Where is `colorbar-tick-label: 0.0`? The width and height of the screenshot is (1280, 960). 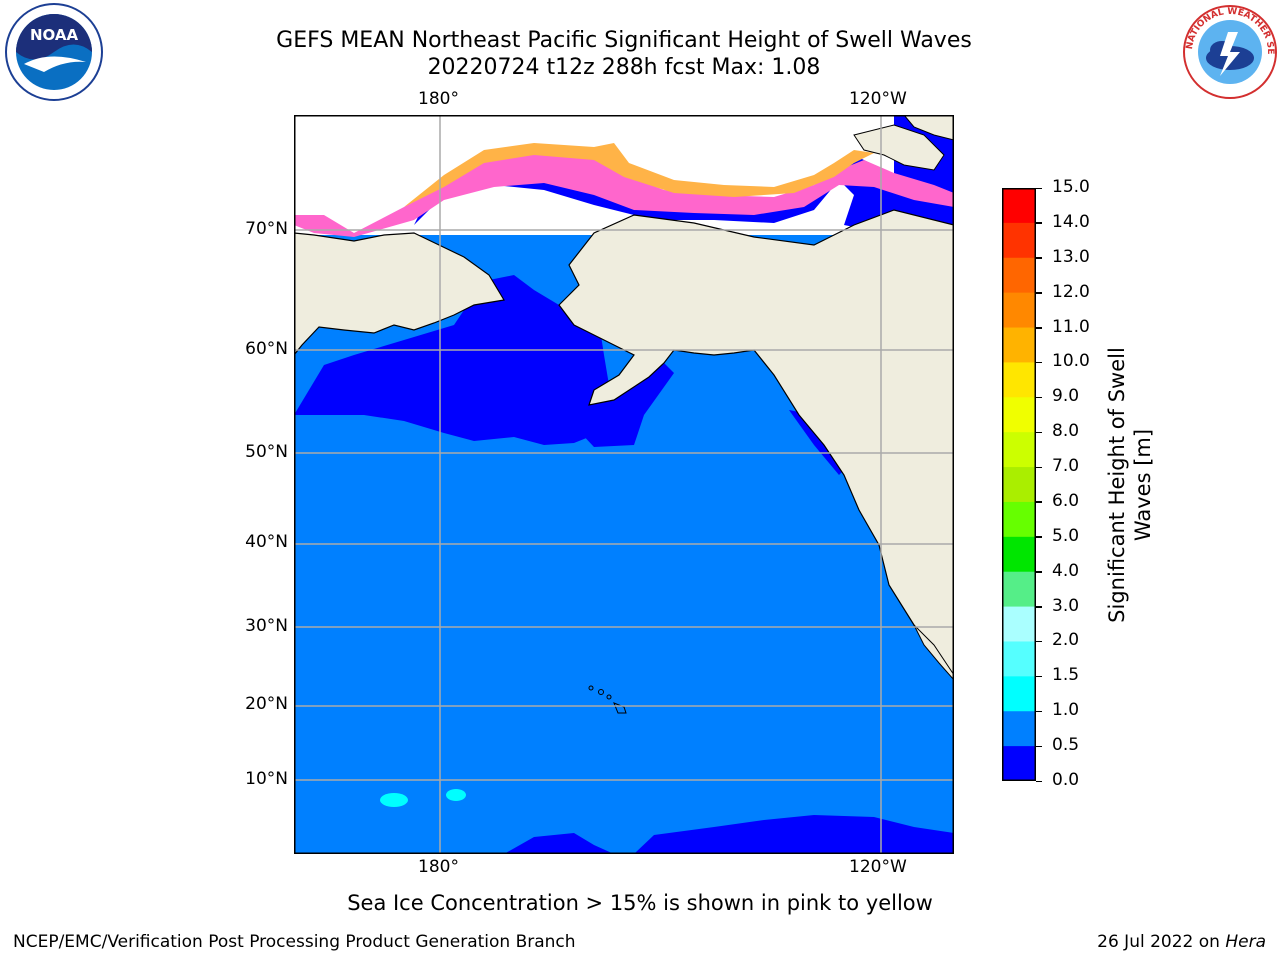 colorbar-tick-label: 0.0 is located at coordinates (1066, 780).